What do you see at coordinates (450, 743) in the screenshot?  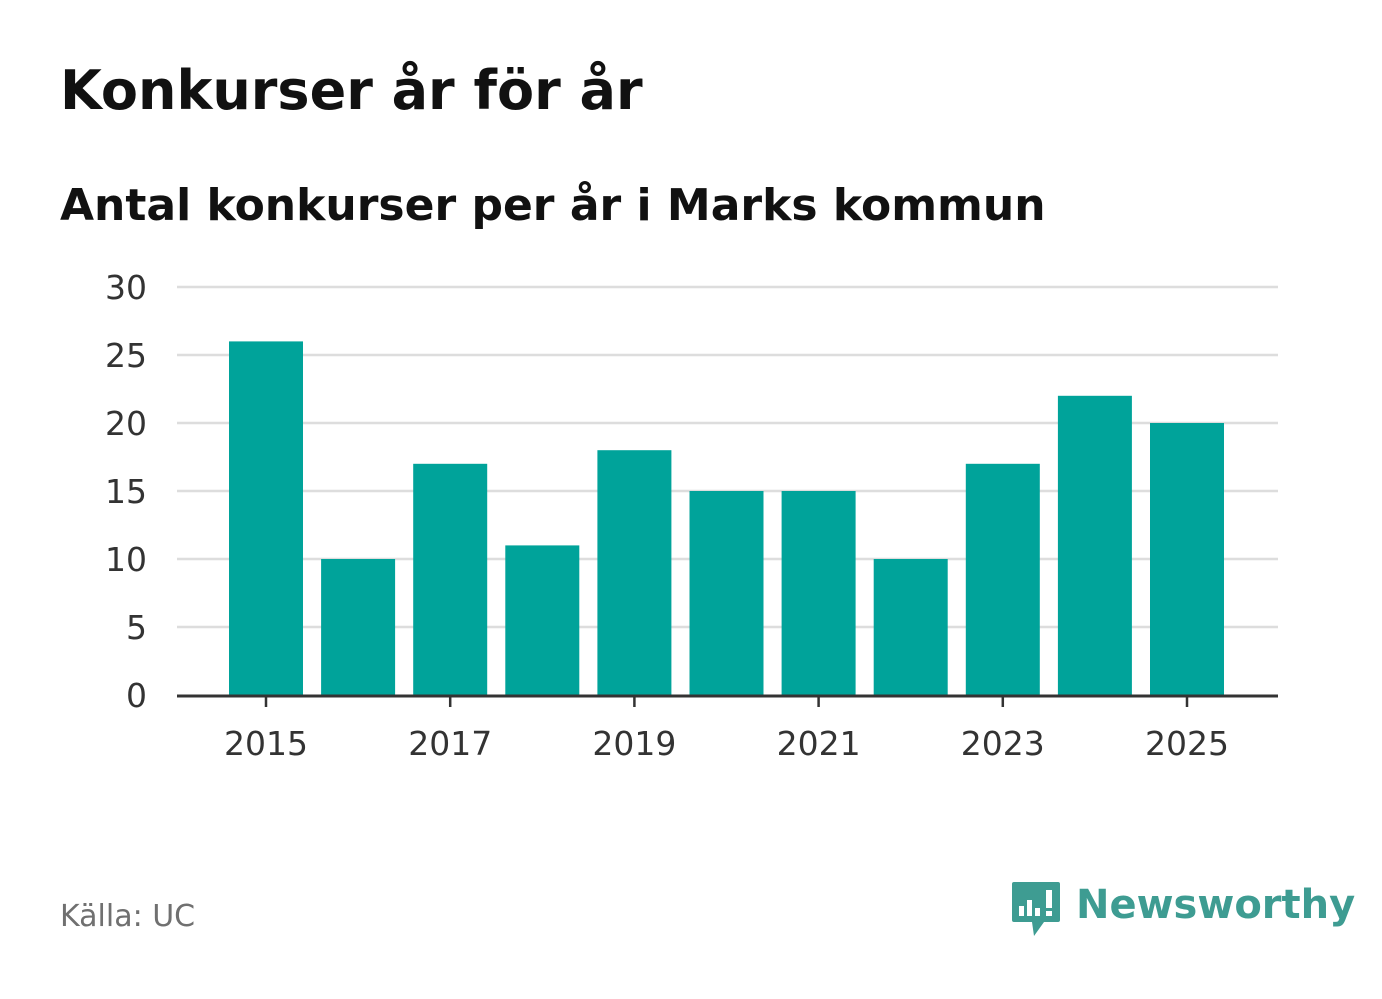 I see `x-tick-label-2017: 2017` at bounding box center [450, 743].